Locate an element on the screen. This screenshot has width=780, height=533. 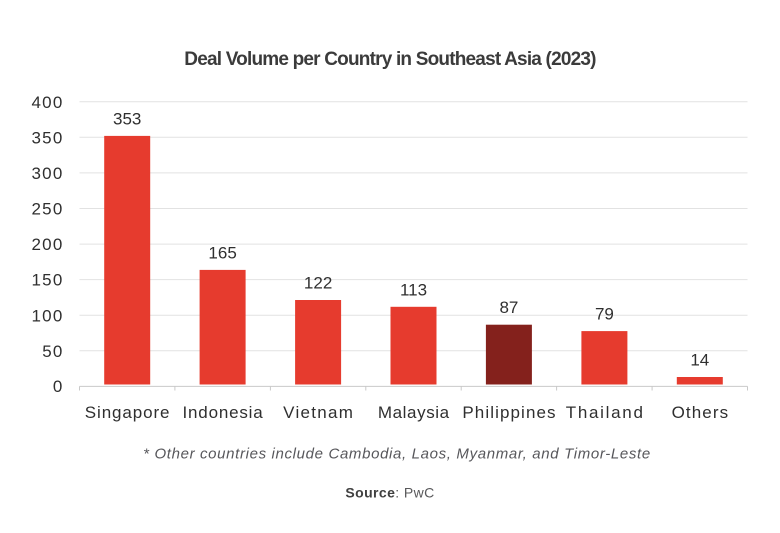
svg-text: 113 is located at coordinates (413, 289).